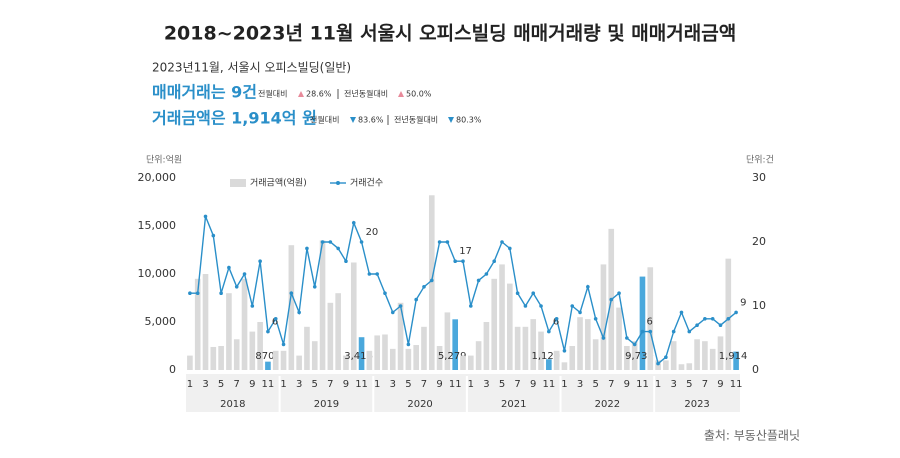  I want to click on legend-swatch, so click(338, 183).